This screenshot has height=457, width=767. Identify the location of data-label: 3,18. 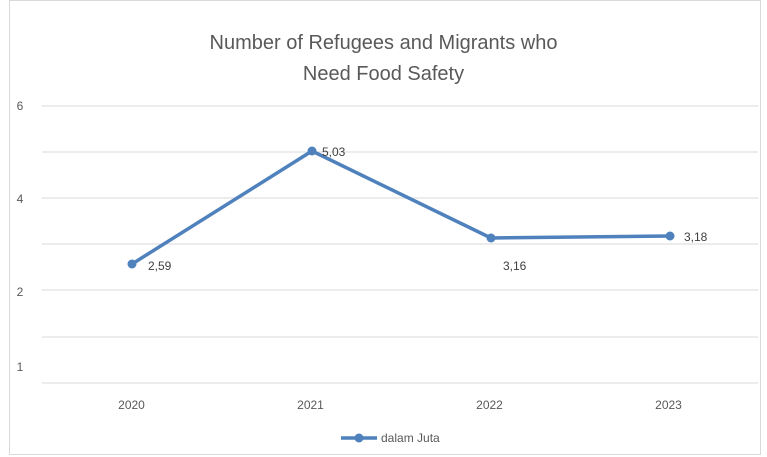
(696, 237).